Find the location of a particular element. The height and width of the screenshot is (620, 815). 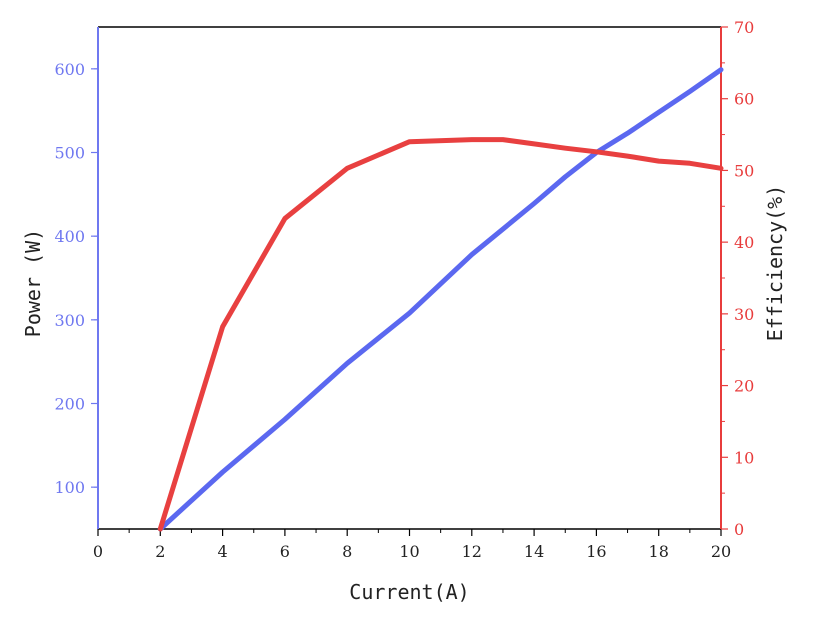

x-tick-label: 2 is located at coordinates (160, 551).